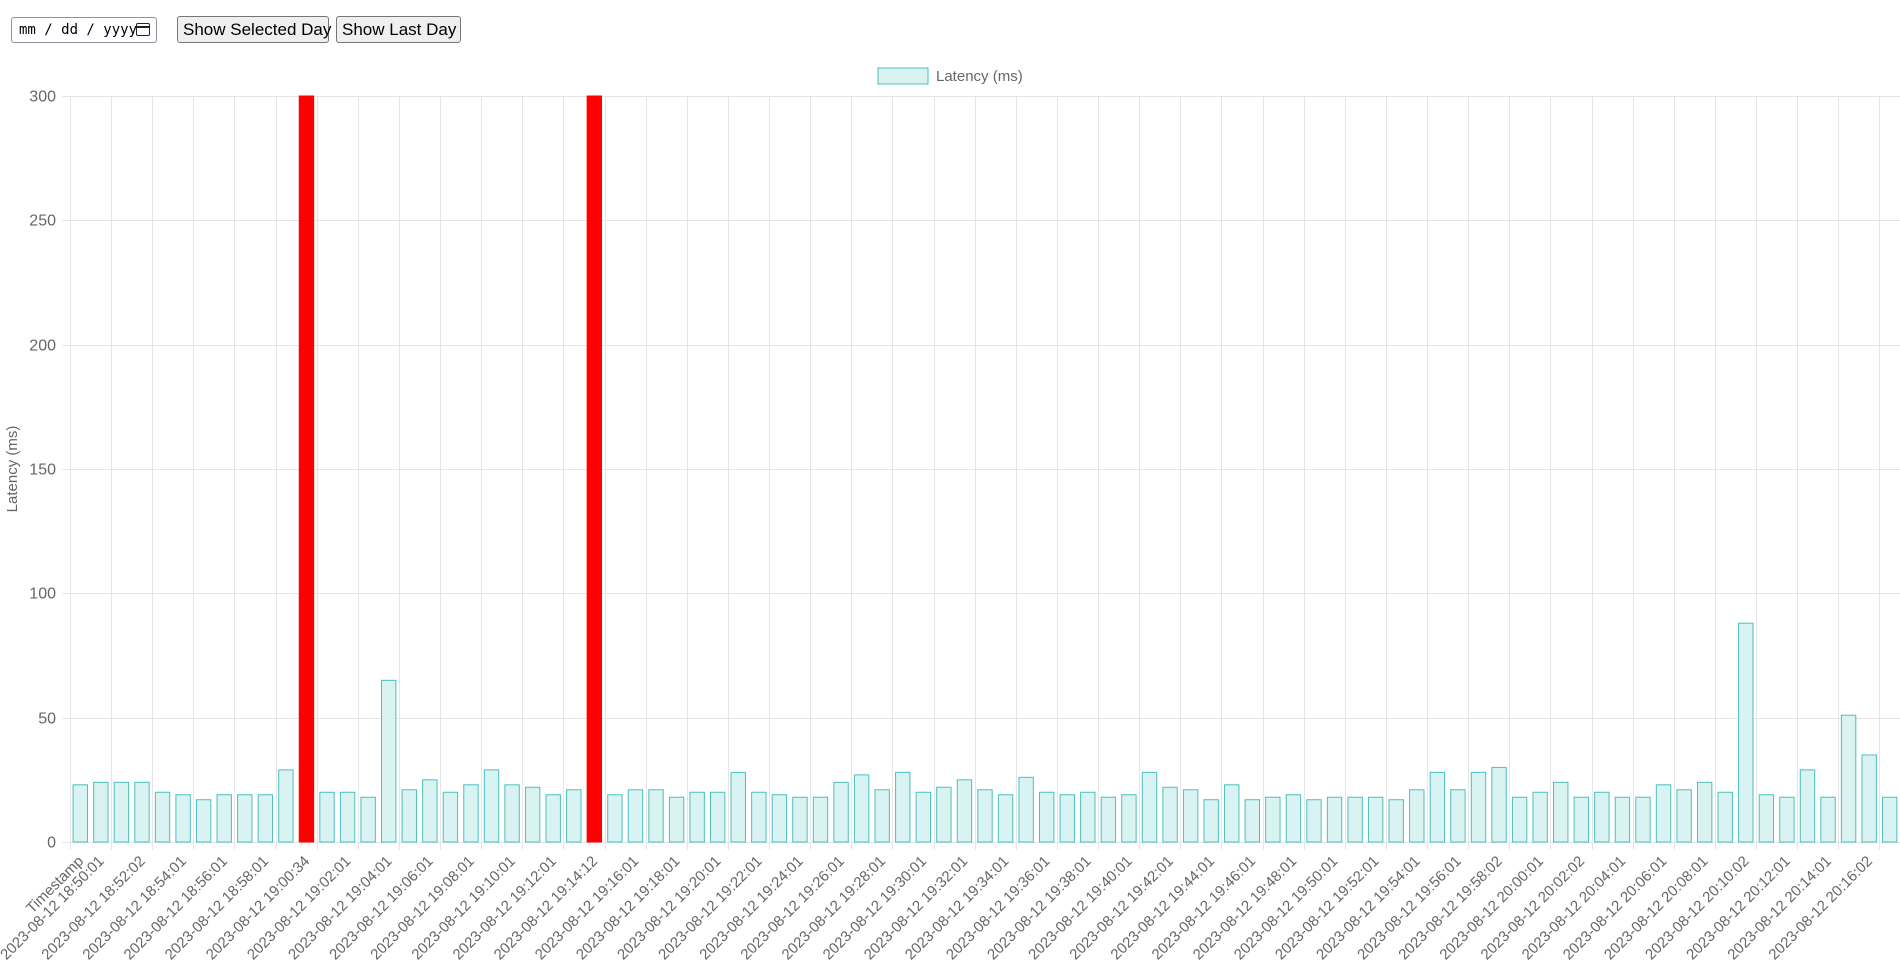 The height and width of the screenshot is (977, 1900). What do you see at coordinates (398, 29) in the screenshot?
I see `show-last-day-button: Show Last Day` at bounding box center [398, 29].